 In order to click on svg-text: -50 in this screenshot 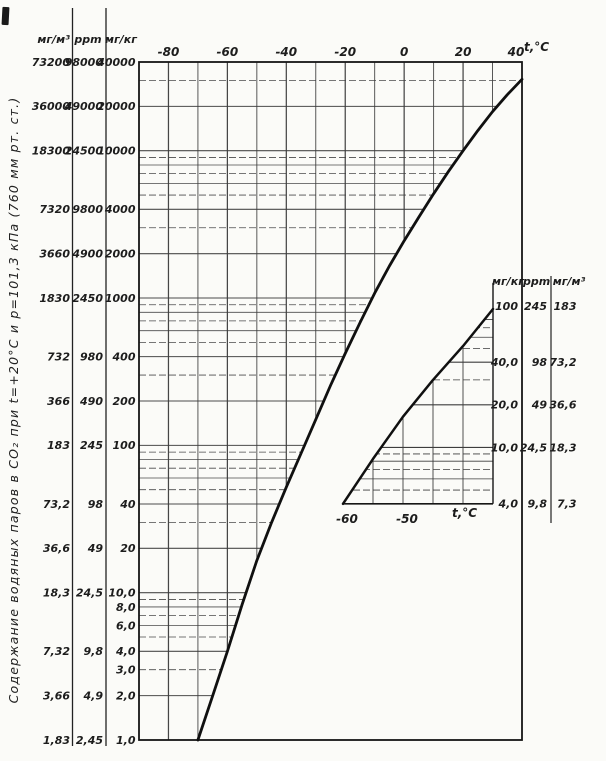, I will do `click(407, 519)`.